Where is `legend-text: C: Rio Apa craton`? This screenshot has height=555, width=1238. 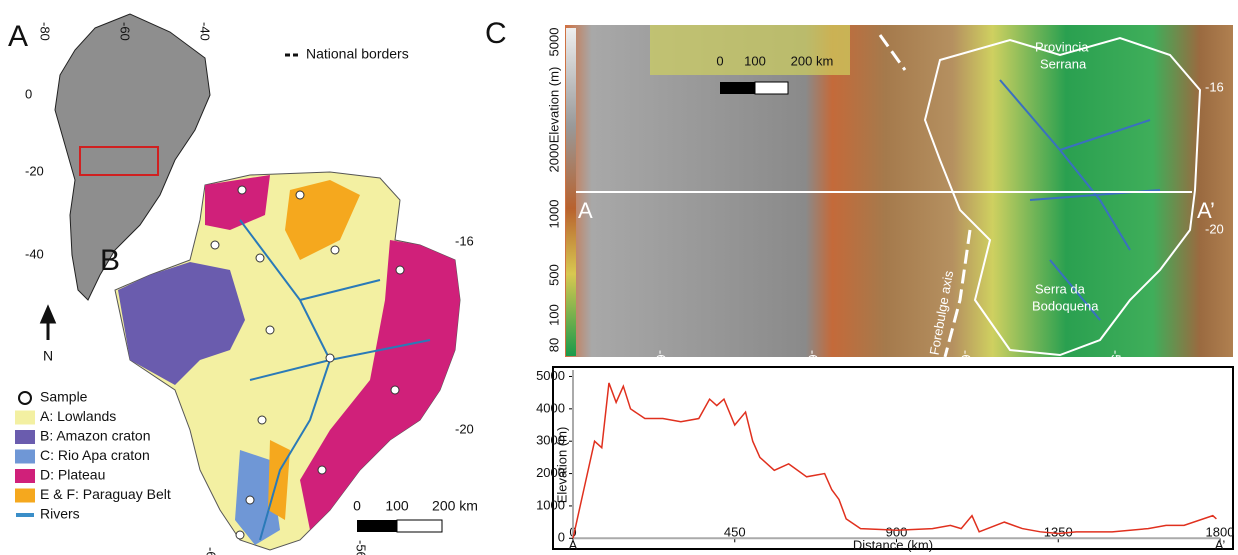 legend-text: C: Rio Apa craton is located at coordinates (95, 455).